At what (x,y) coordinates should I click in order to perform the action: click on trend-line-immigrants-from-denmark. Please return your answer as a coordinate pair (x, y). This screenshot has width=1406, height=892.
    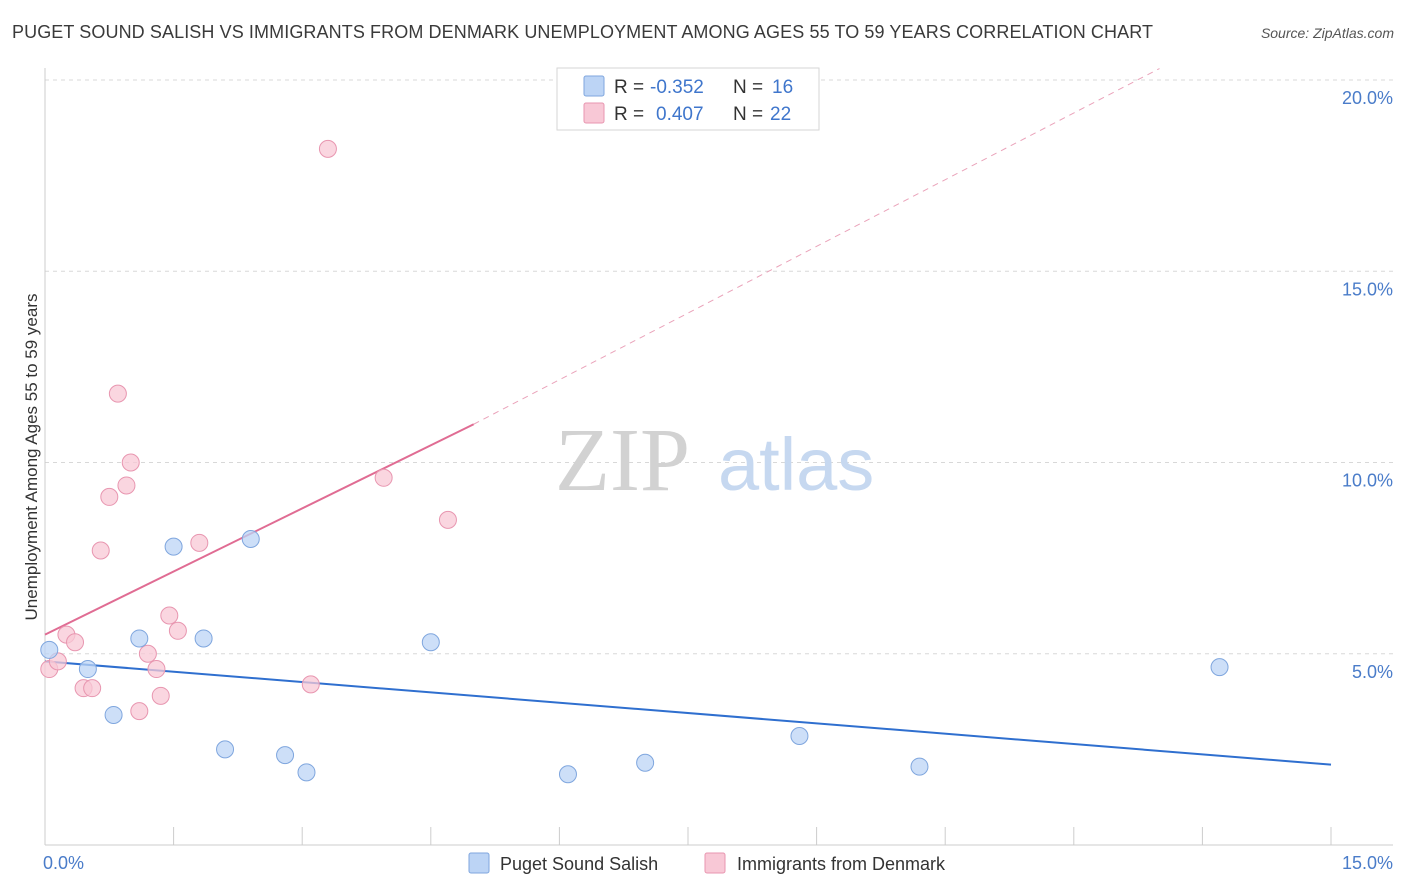
    Looking at the image, I should click on (259, 529).